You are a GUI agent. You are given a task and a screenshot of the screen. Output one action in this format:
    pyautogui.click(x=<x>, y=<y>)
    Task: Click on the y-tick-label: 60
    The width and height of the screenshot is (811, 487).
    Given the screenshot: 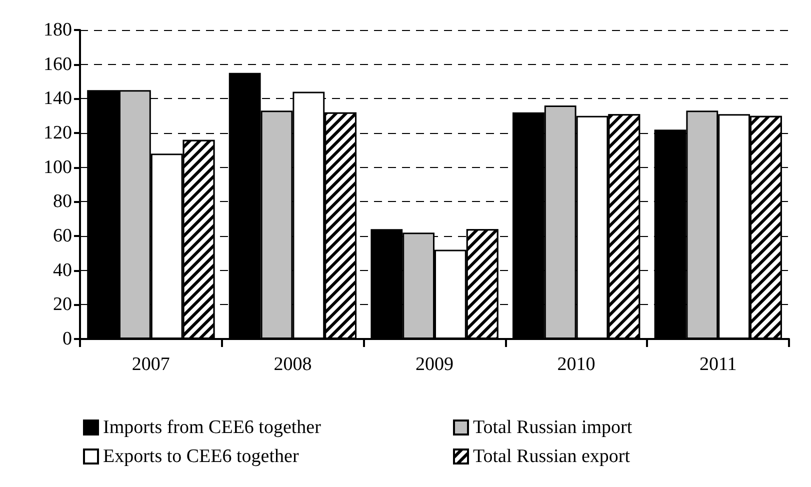 What is the action you would take?
    pyautogui.click(x=62, y=236)
    